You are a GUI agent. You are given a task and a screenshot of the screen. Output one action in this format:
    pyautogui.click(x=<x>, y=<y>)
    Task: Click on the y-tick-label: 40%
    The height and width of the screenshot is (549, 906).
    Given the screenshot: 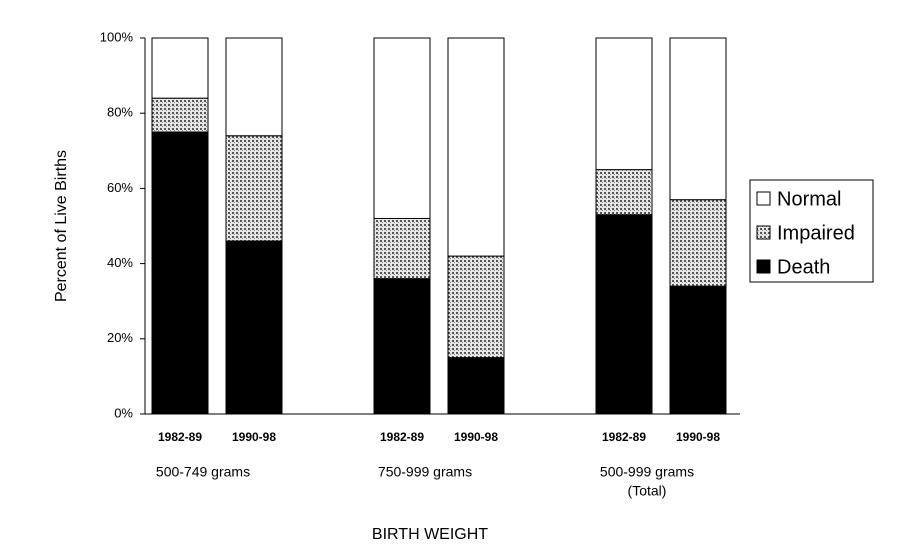 What is the action you would take?
    pyautogui.click(x=120, y=262)
    